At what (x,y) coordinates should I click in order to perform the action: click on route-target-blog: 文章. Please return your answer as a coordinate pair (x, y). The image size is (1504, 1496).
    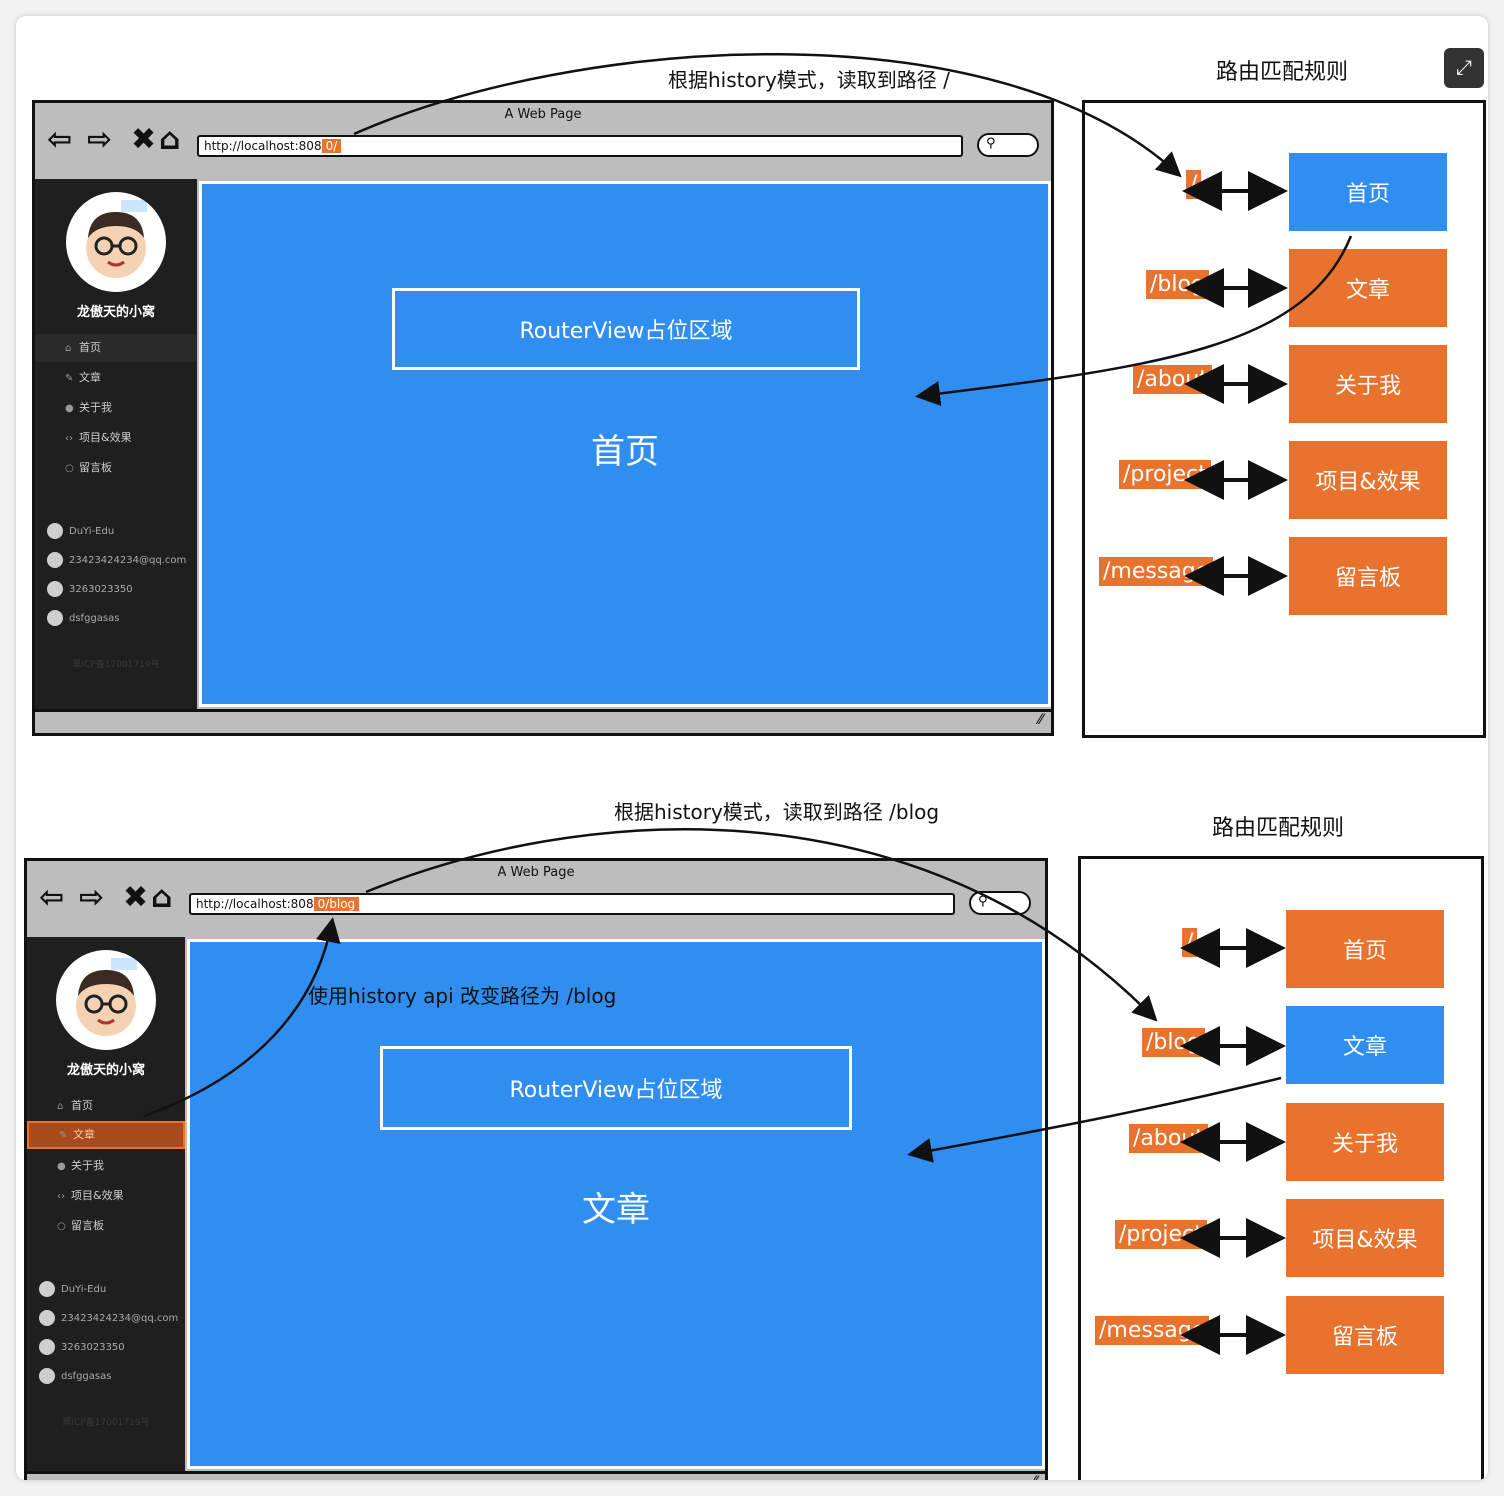
    Looking at the image, I should click on (1365, 1045).